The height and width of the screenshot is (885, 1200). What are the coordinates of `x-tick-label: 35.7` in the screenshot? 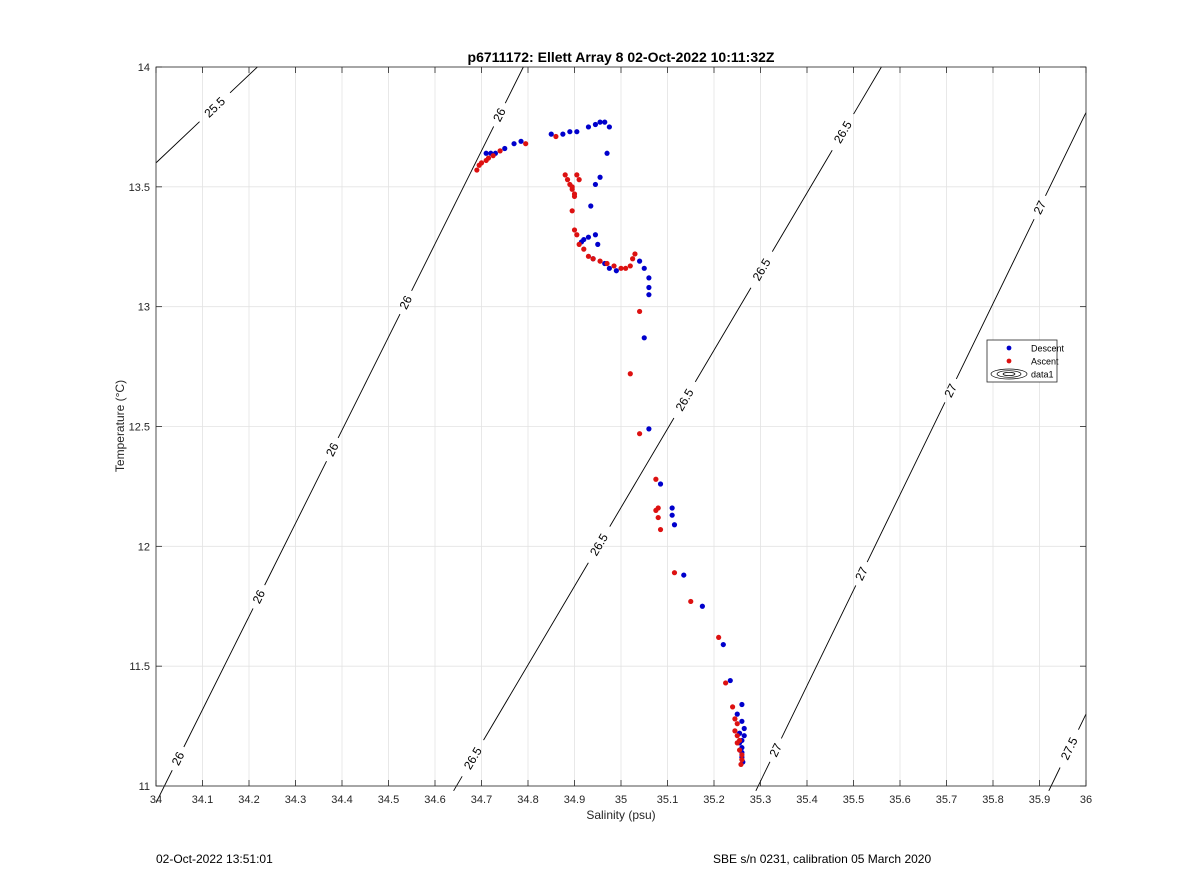 It's located at (946, 800).